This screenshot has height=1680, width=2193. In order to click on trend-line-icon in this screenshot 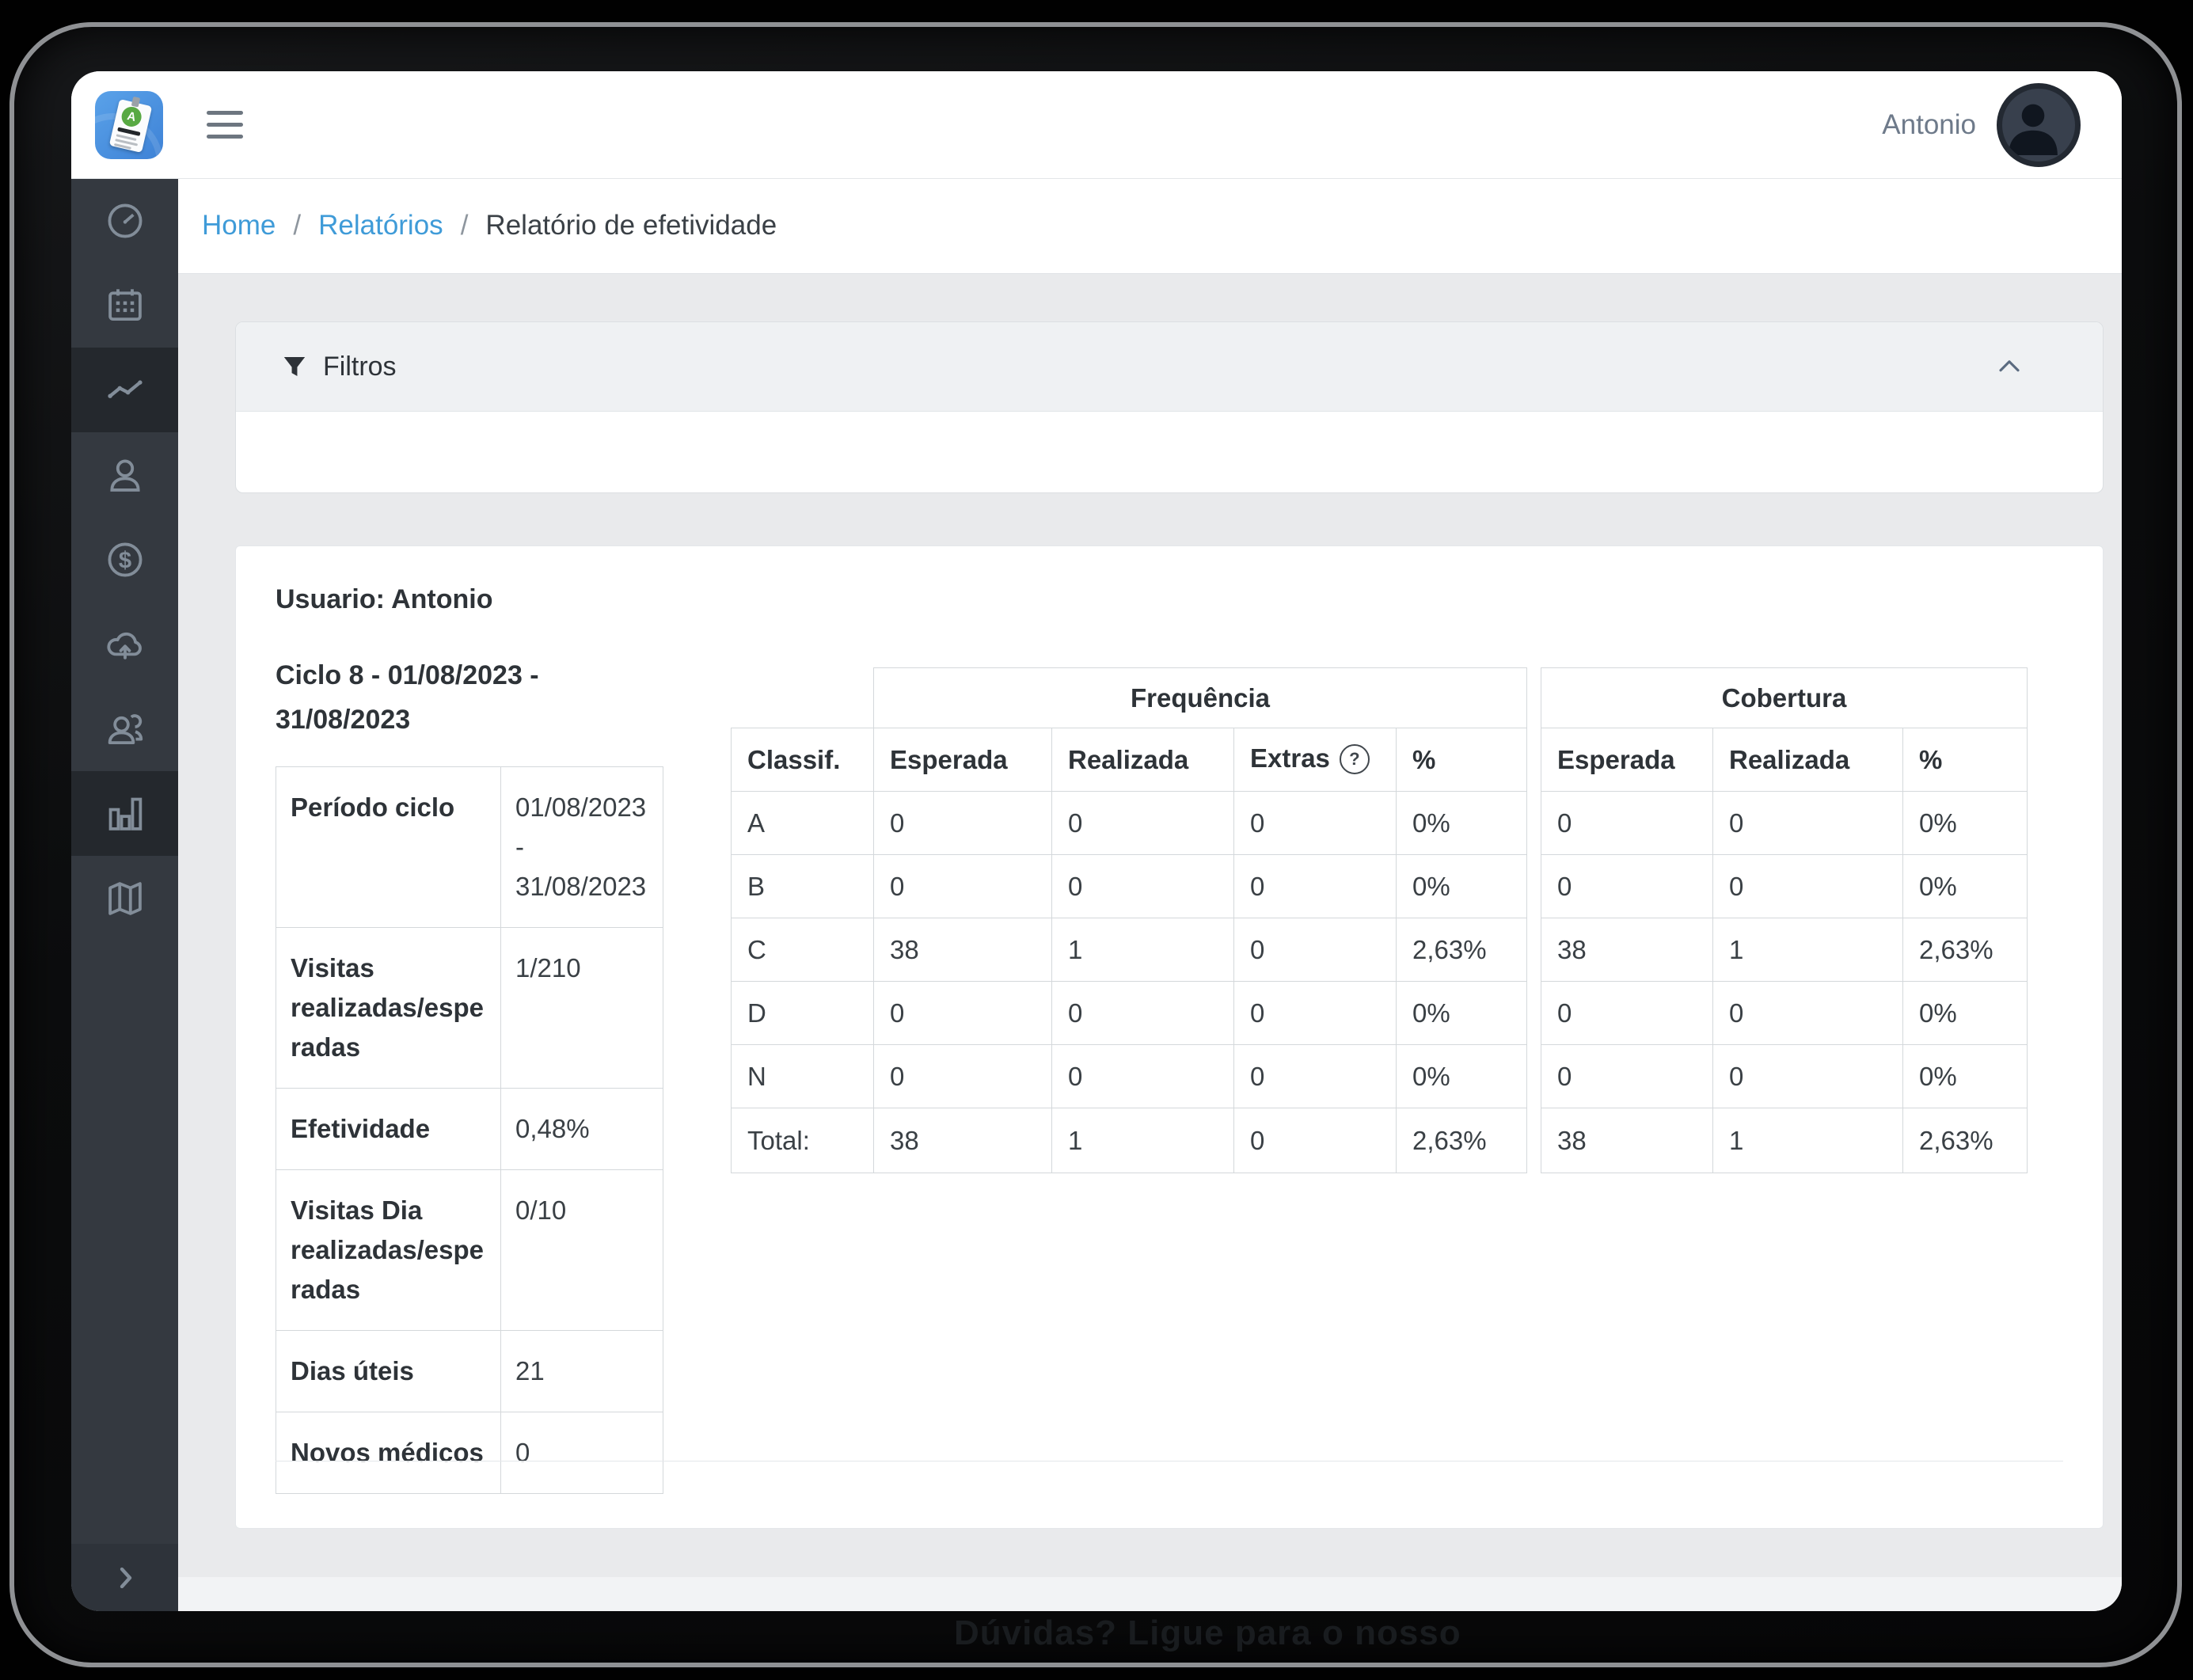, I will do `click(125, 388)`.